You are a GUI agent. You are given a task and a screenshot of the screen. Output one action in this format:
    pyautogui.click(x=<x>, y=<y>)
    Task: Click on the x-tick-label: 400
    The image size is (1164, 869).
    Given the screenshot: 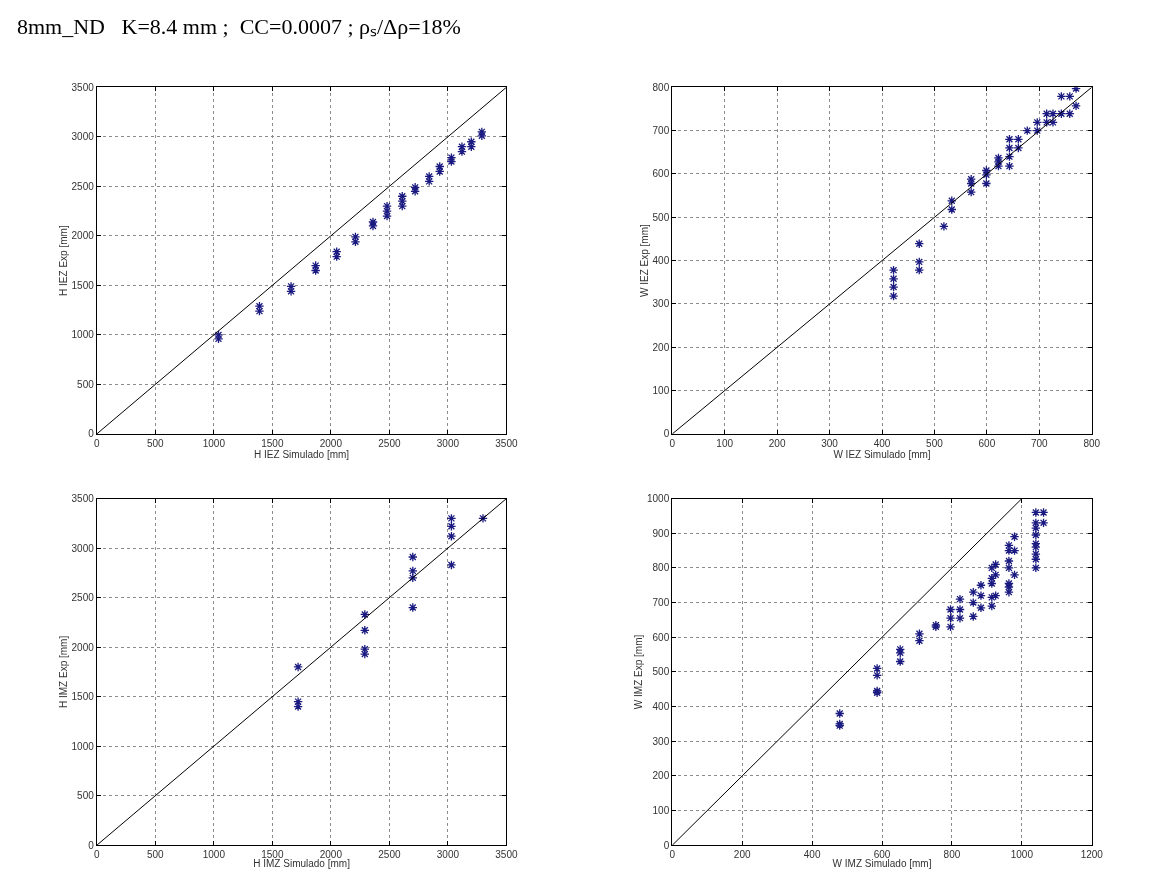 What is the action you would take?
    pyautogui.click(x=812, y=855)
    